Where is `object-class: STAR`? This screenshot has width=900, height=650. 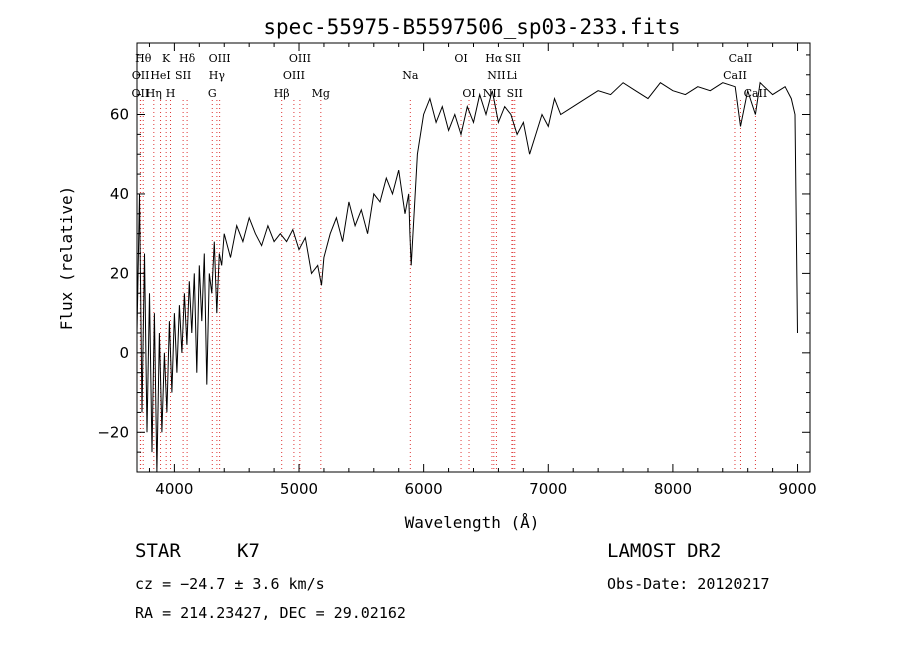
object-class: STAR is located at coordinates (158, 551).